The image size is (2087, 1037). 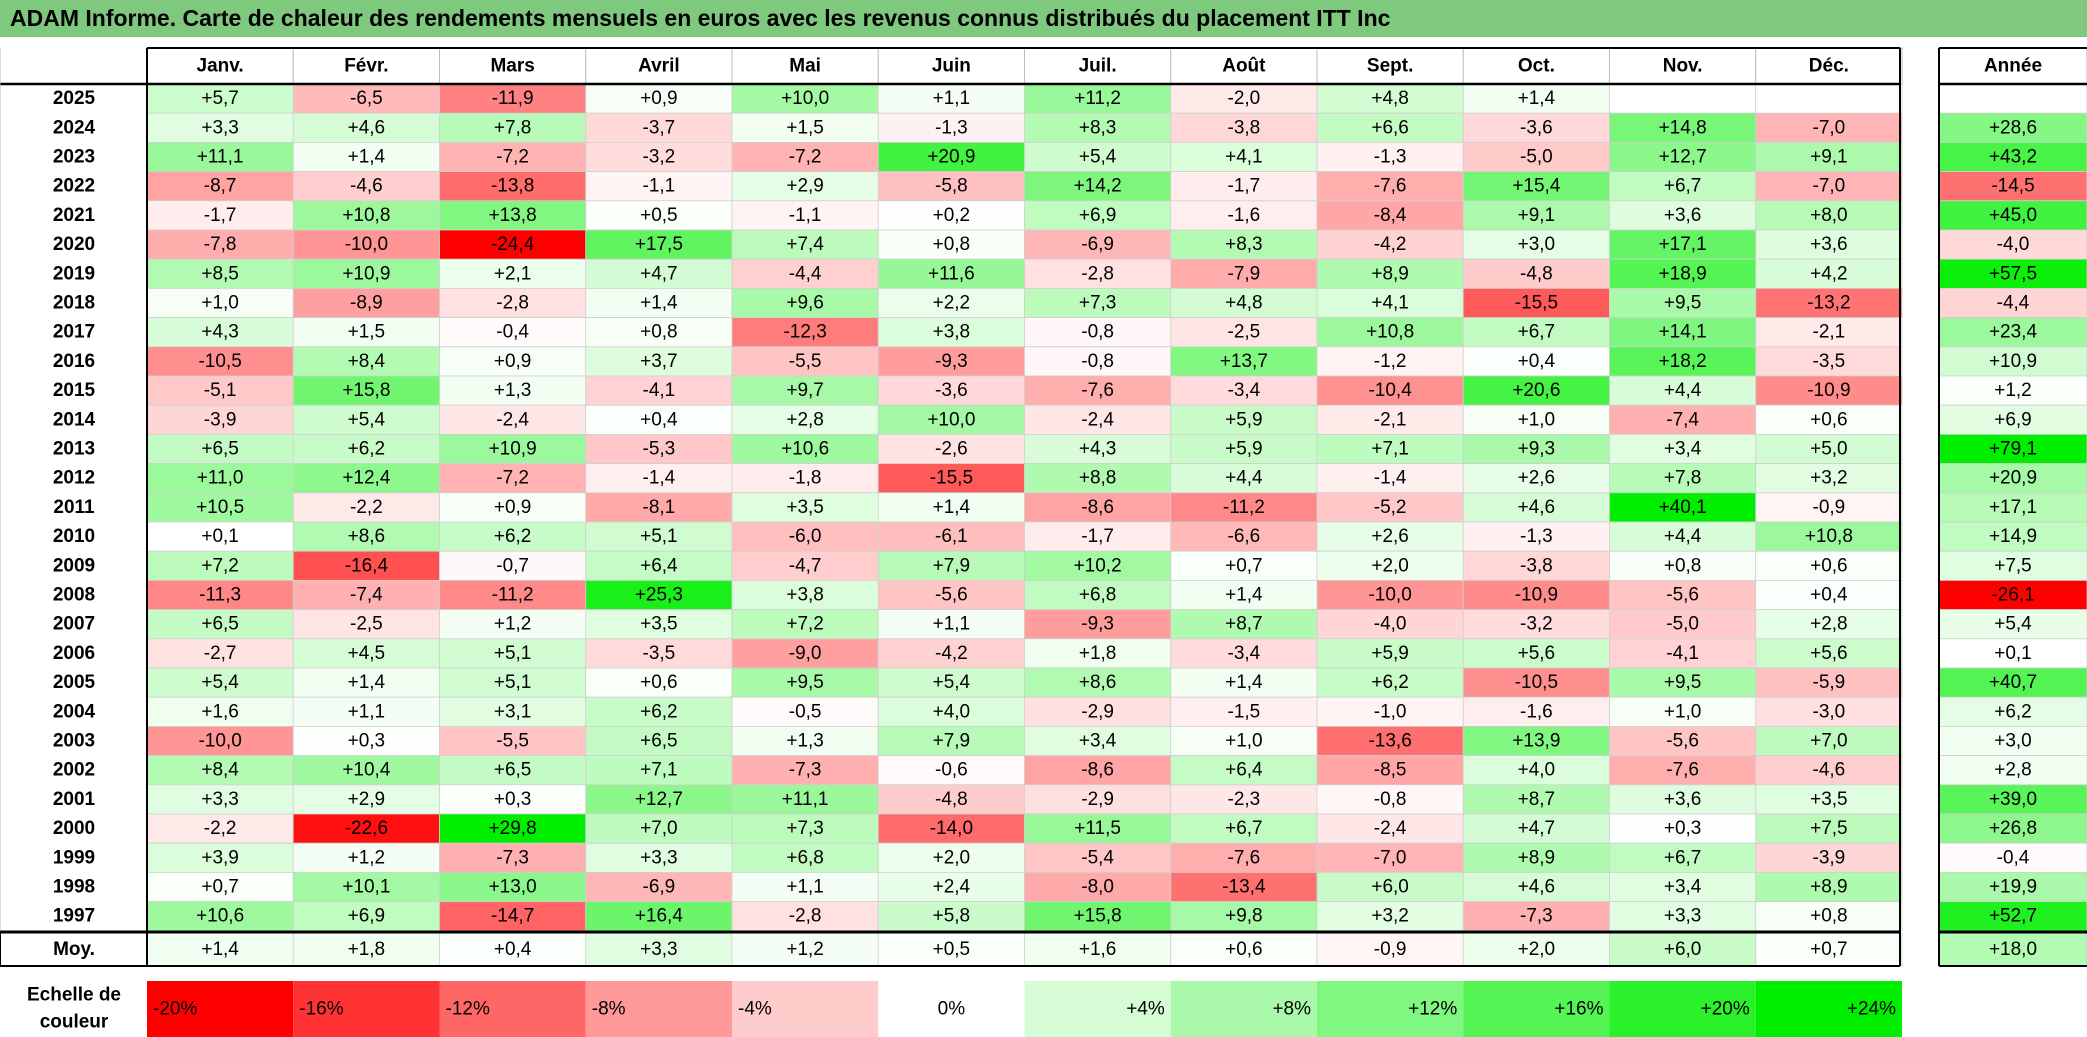 I want to click on heatmap-cell-value: -10,9, so click(x=1536, y=595).